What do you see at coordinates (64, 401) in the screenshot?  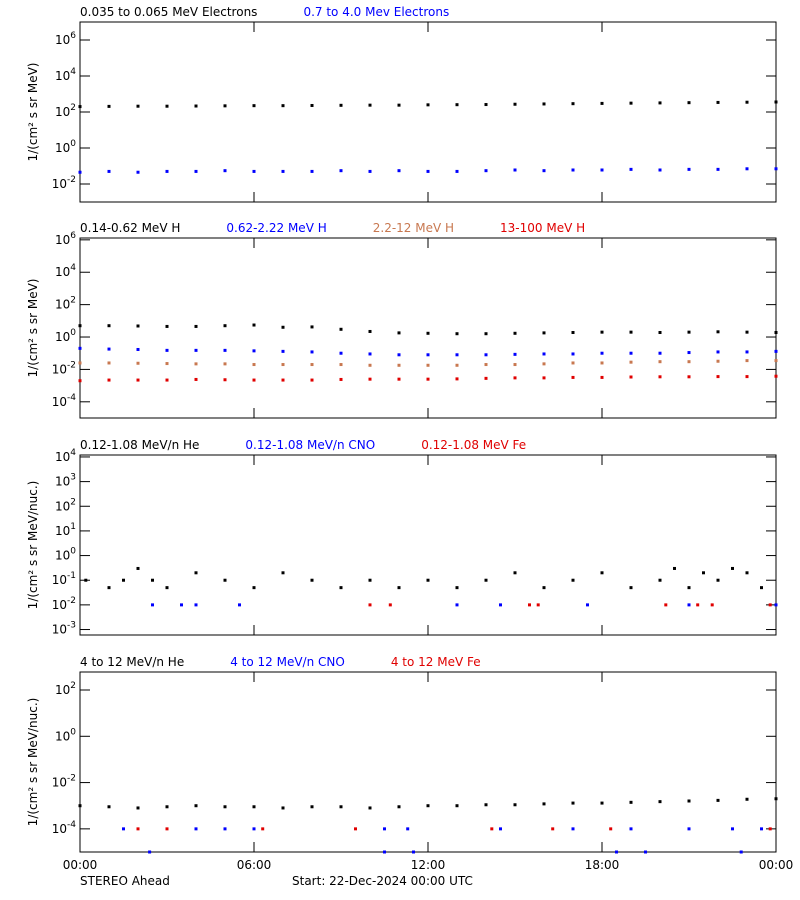 I see `y-tick-label: 10⁻⁴` at bounding box center [64, 401].